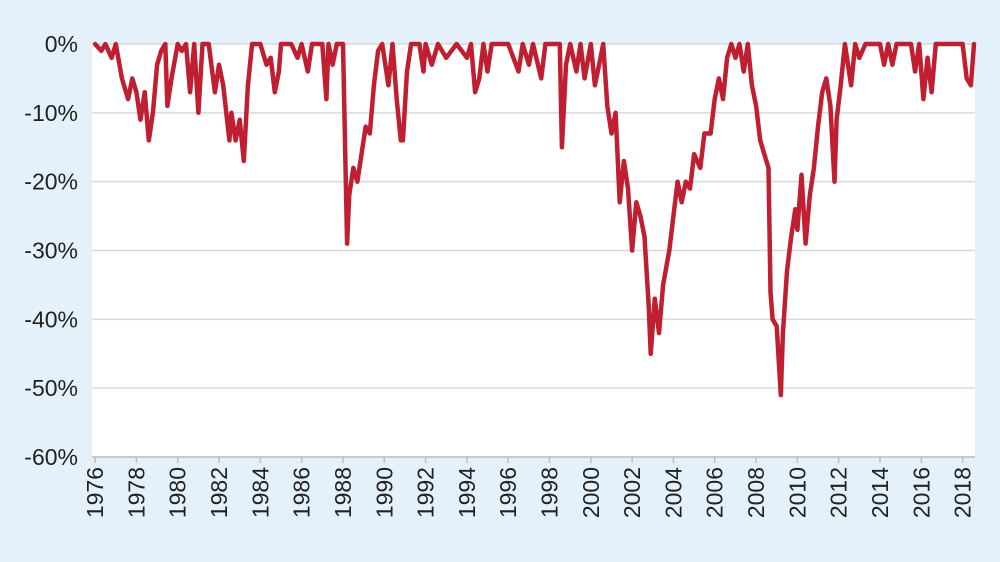 The width and height of the screenshot is (1000, 562). Describe the element at coordinates (51, 319) in the screenshot. I see `y-tick-label: -40%` at that location.